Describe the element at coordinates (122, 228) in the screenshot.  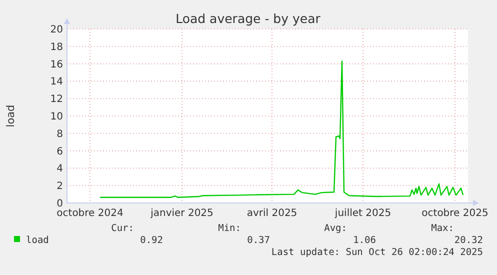
I see `text: Cur:` at that location.